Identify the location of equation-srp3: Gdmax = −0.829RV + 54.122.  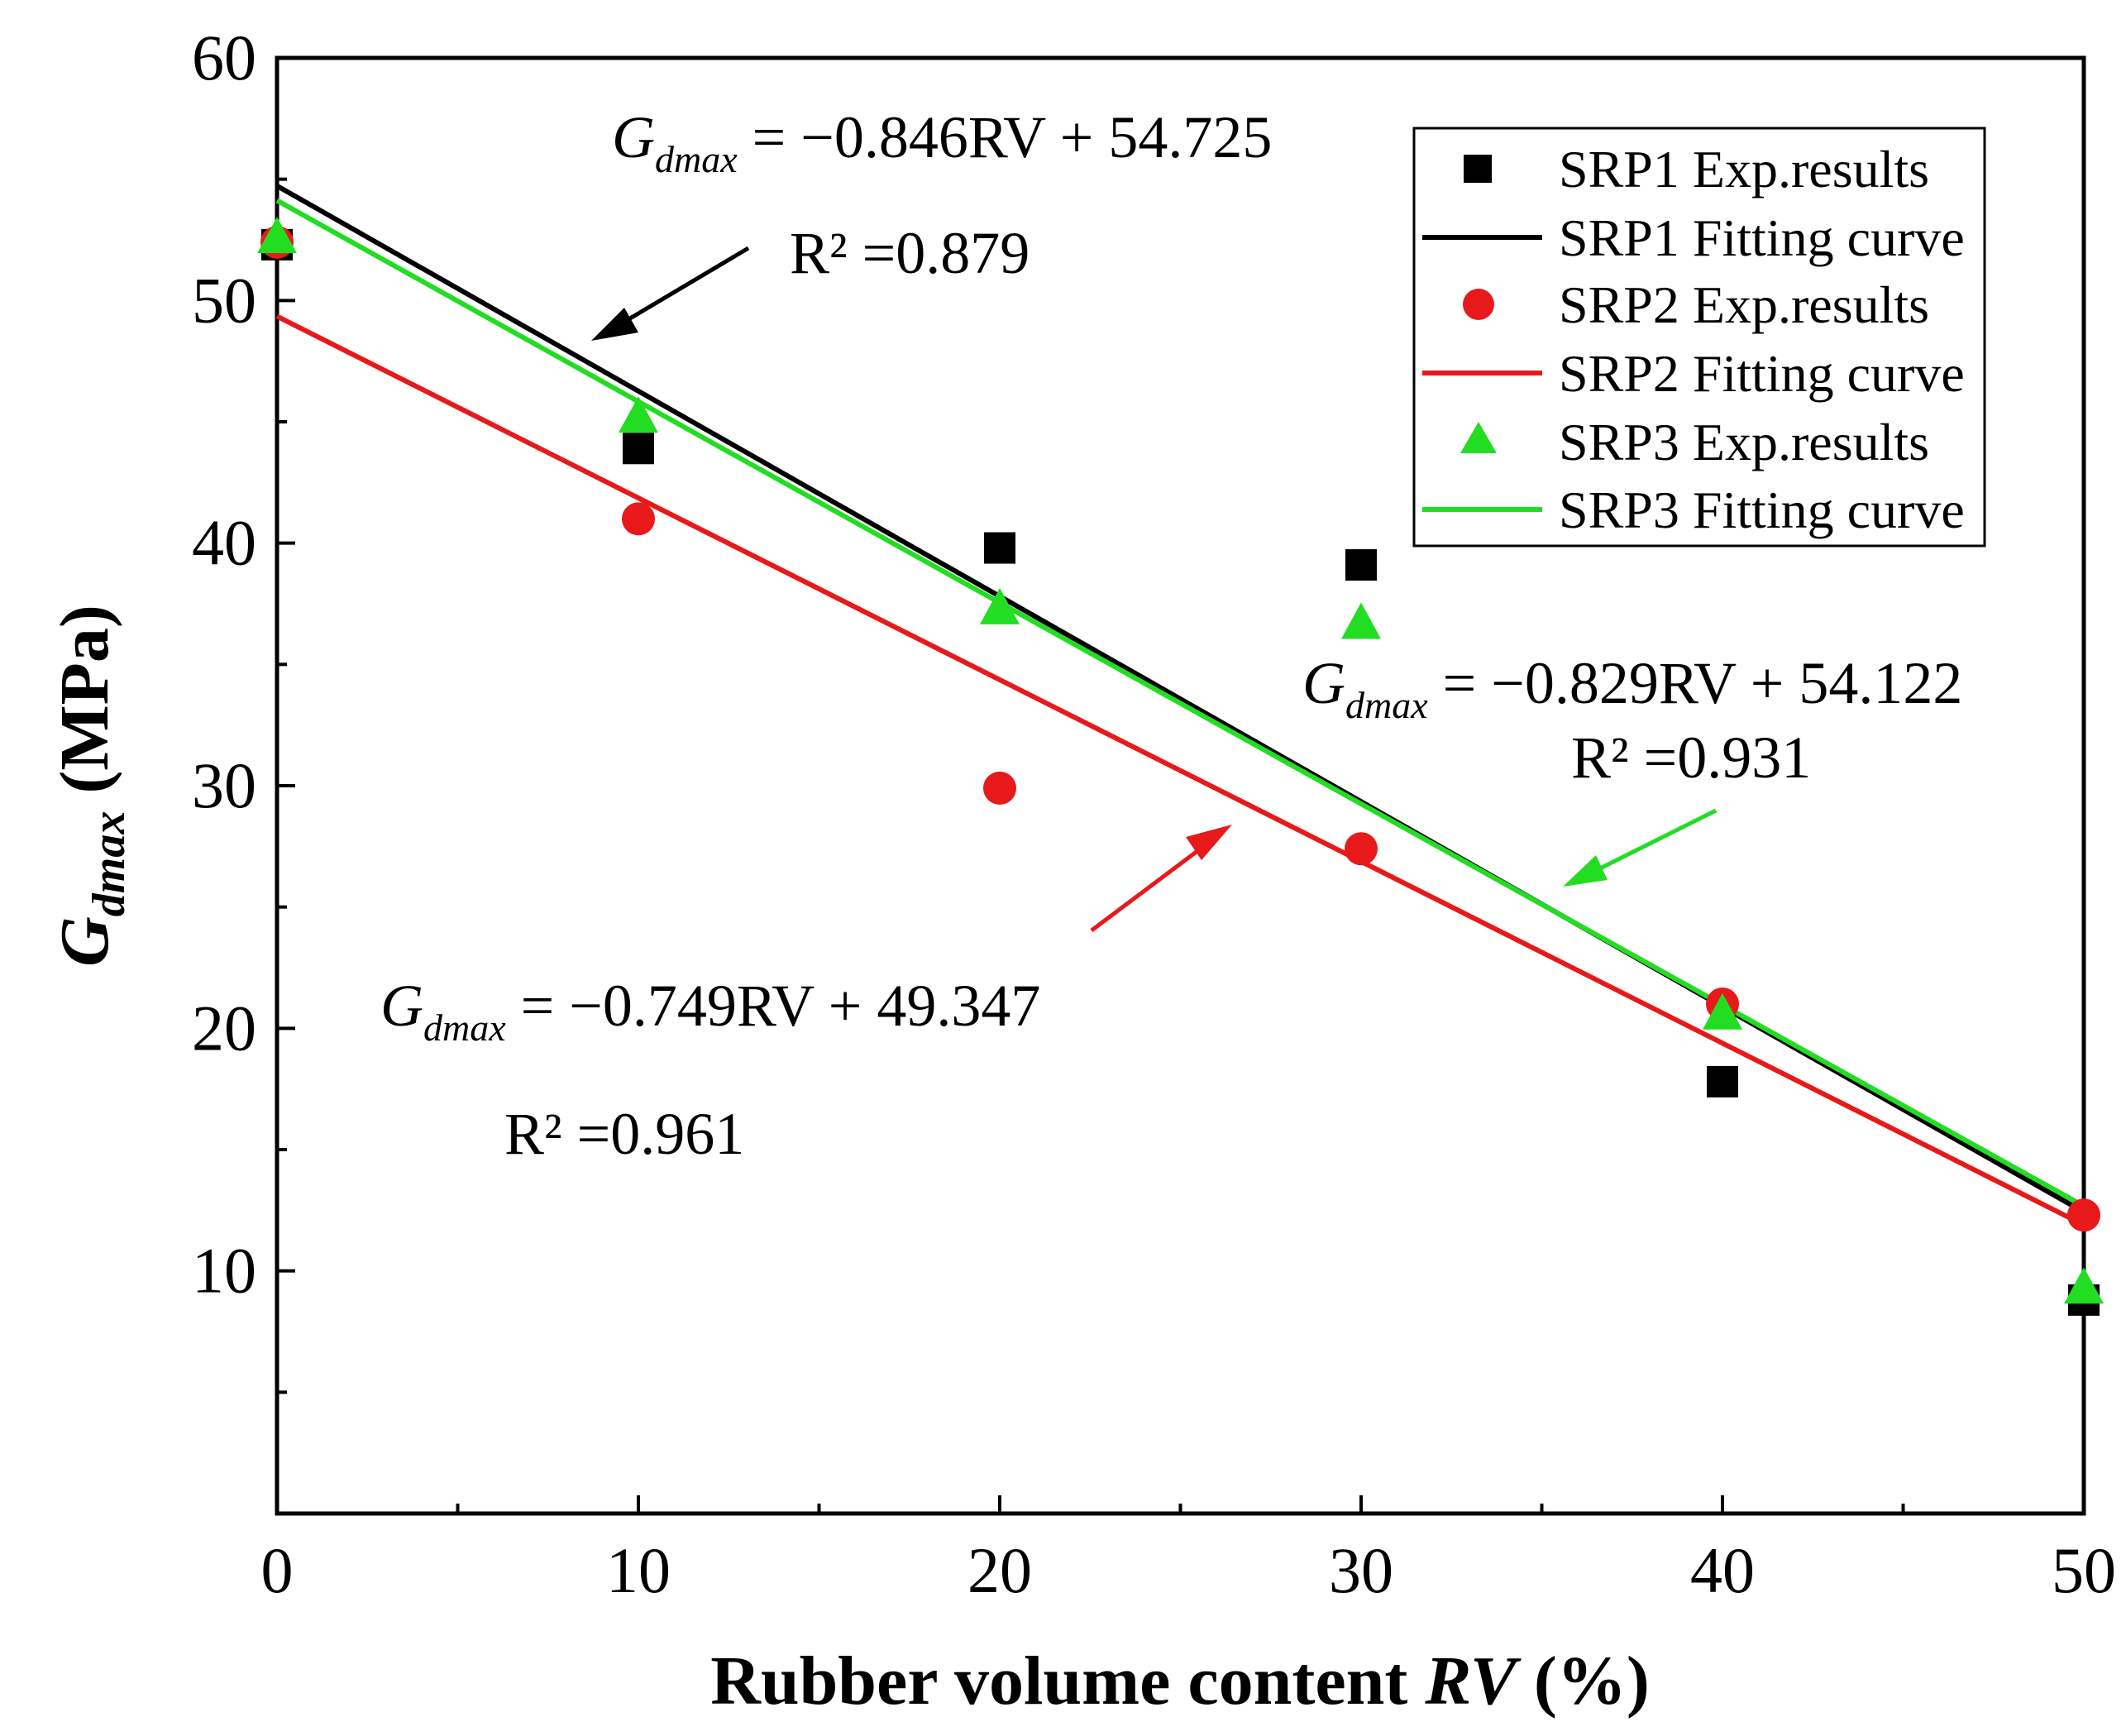
(1632, 688).